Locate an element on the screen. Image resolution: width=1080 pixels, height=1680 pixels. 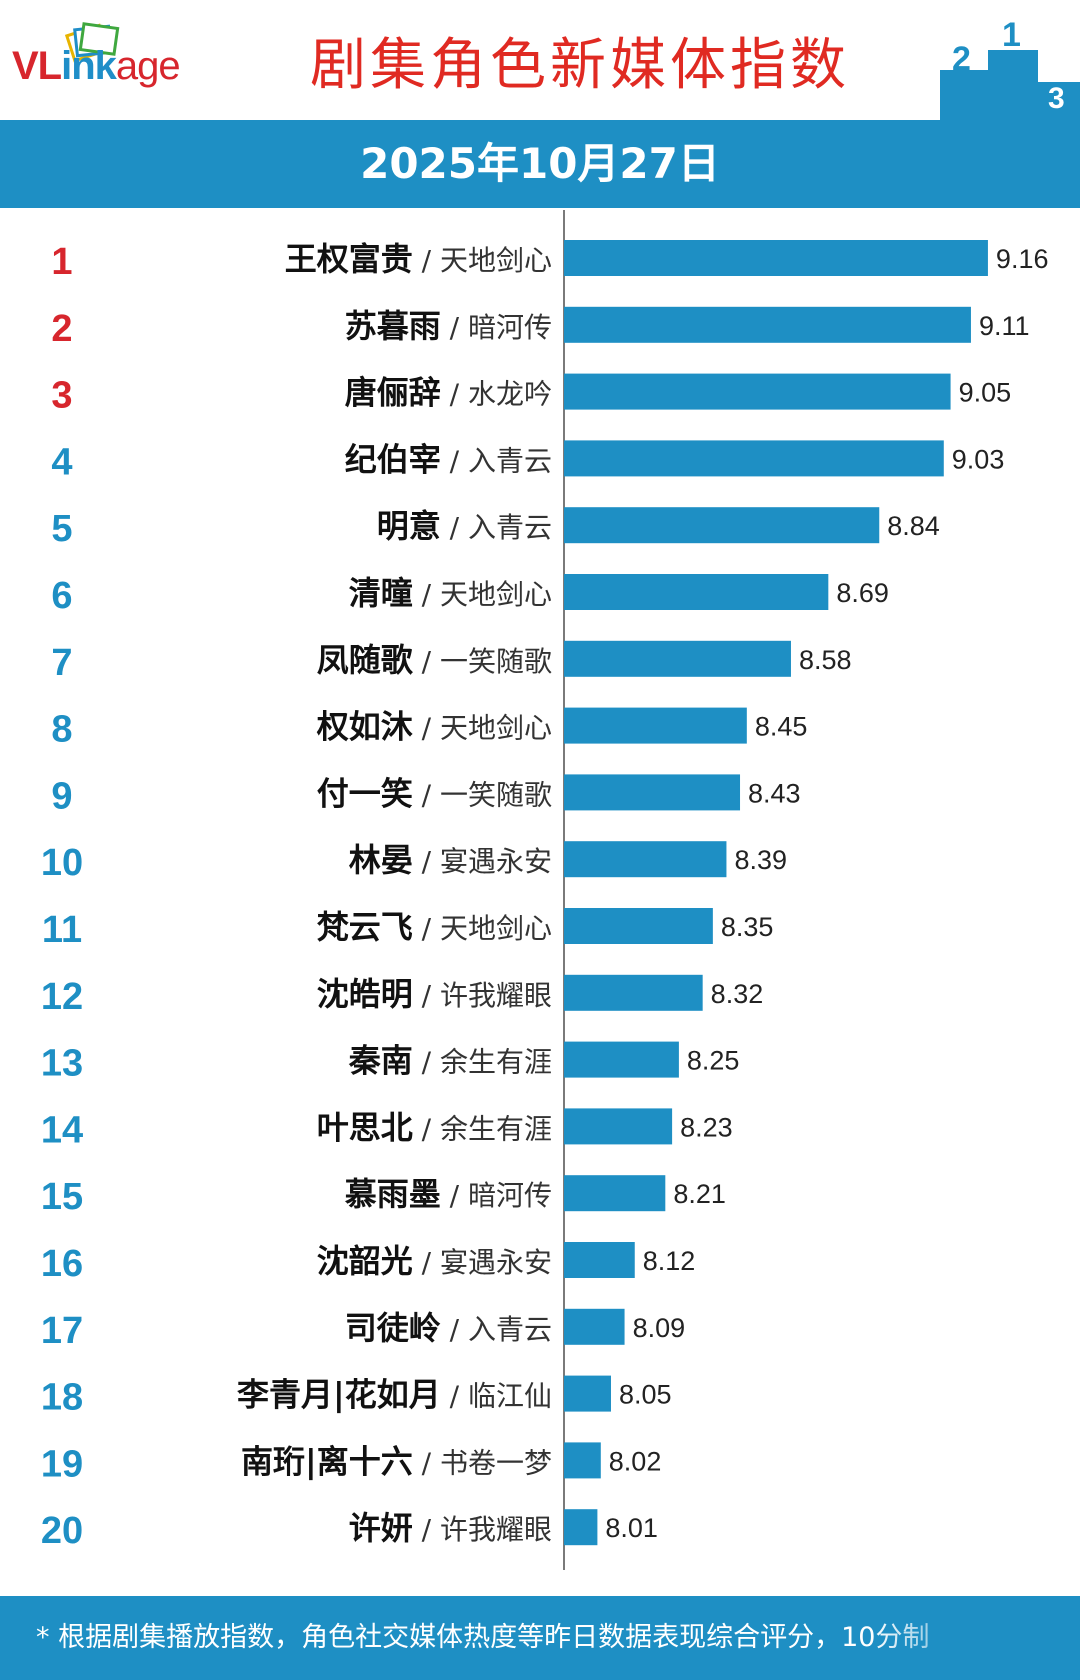
podium-icon: 2 1 3 is located at coordinates (1010, 70).